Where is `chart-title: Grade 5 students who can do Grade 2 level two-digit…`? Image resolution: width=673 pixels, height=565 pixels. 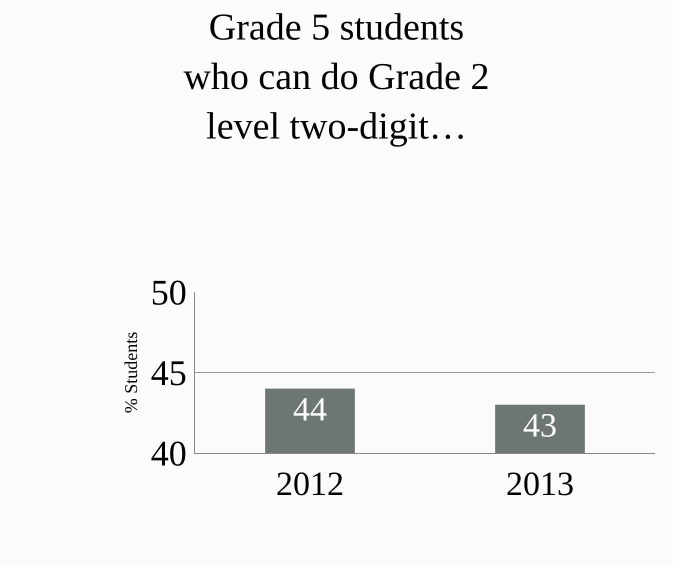
chart-title: Grade 5 students who can do Grade 2 level two-digit… is located at coordinates (336, 77).